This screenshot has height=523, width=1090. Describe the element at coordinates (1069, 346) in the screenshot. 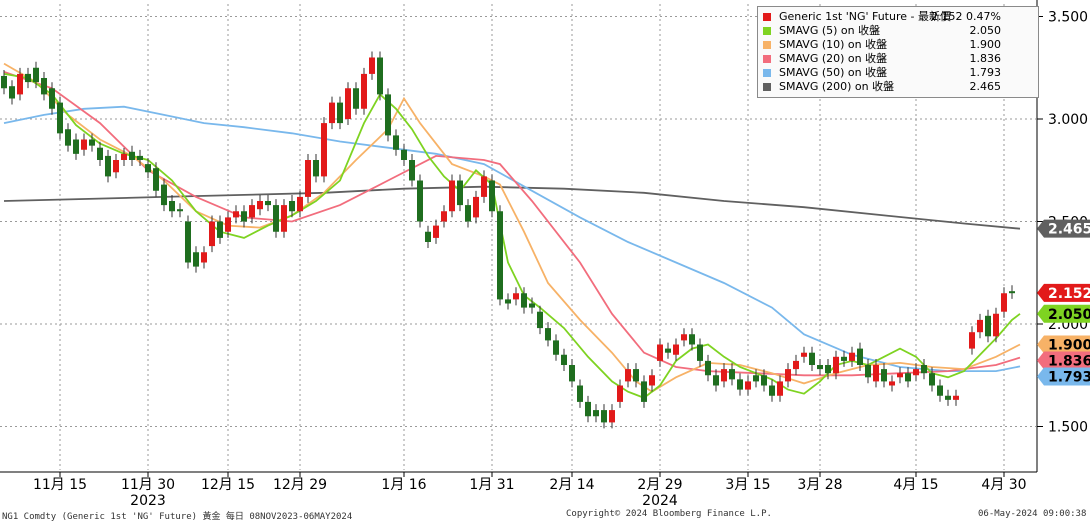

I see `value-tag-label: 1.900` at that location.